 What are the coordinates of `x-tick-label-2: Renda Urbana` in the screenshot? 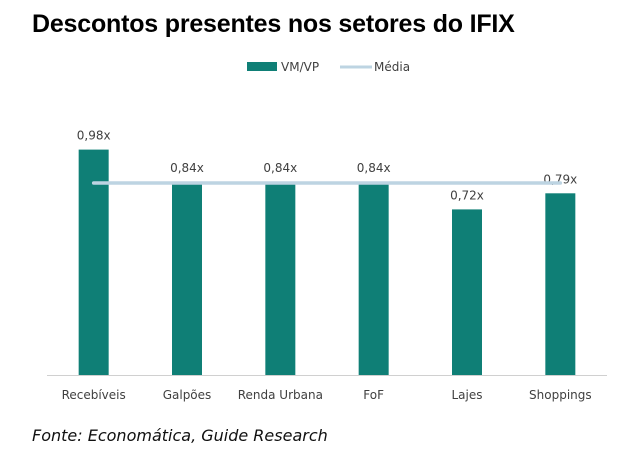 It's located at (280, 395).